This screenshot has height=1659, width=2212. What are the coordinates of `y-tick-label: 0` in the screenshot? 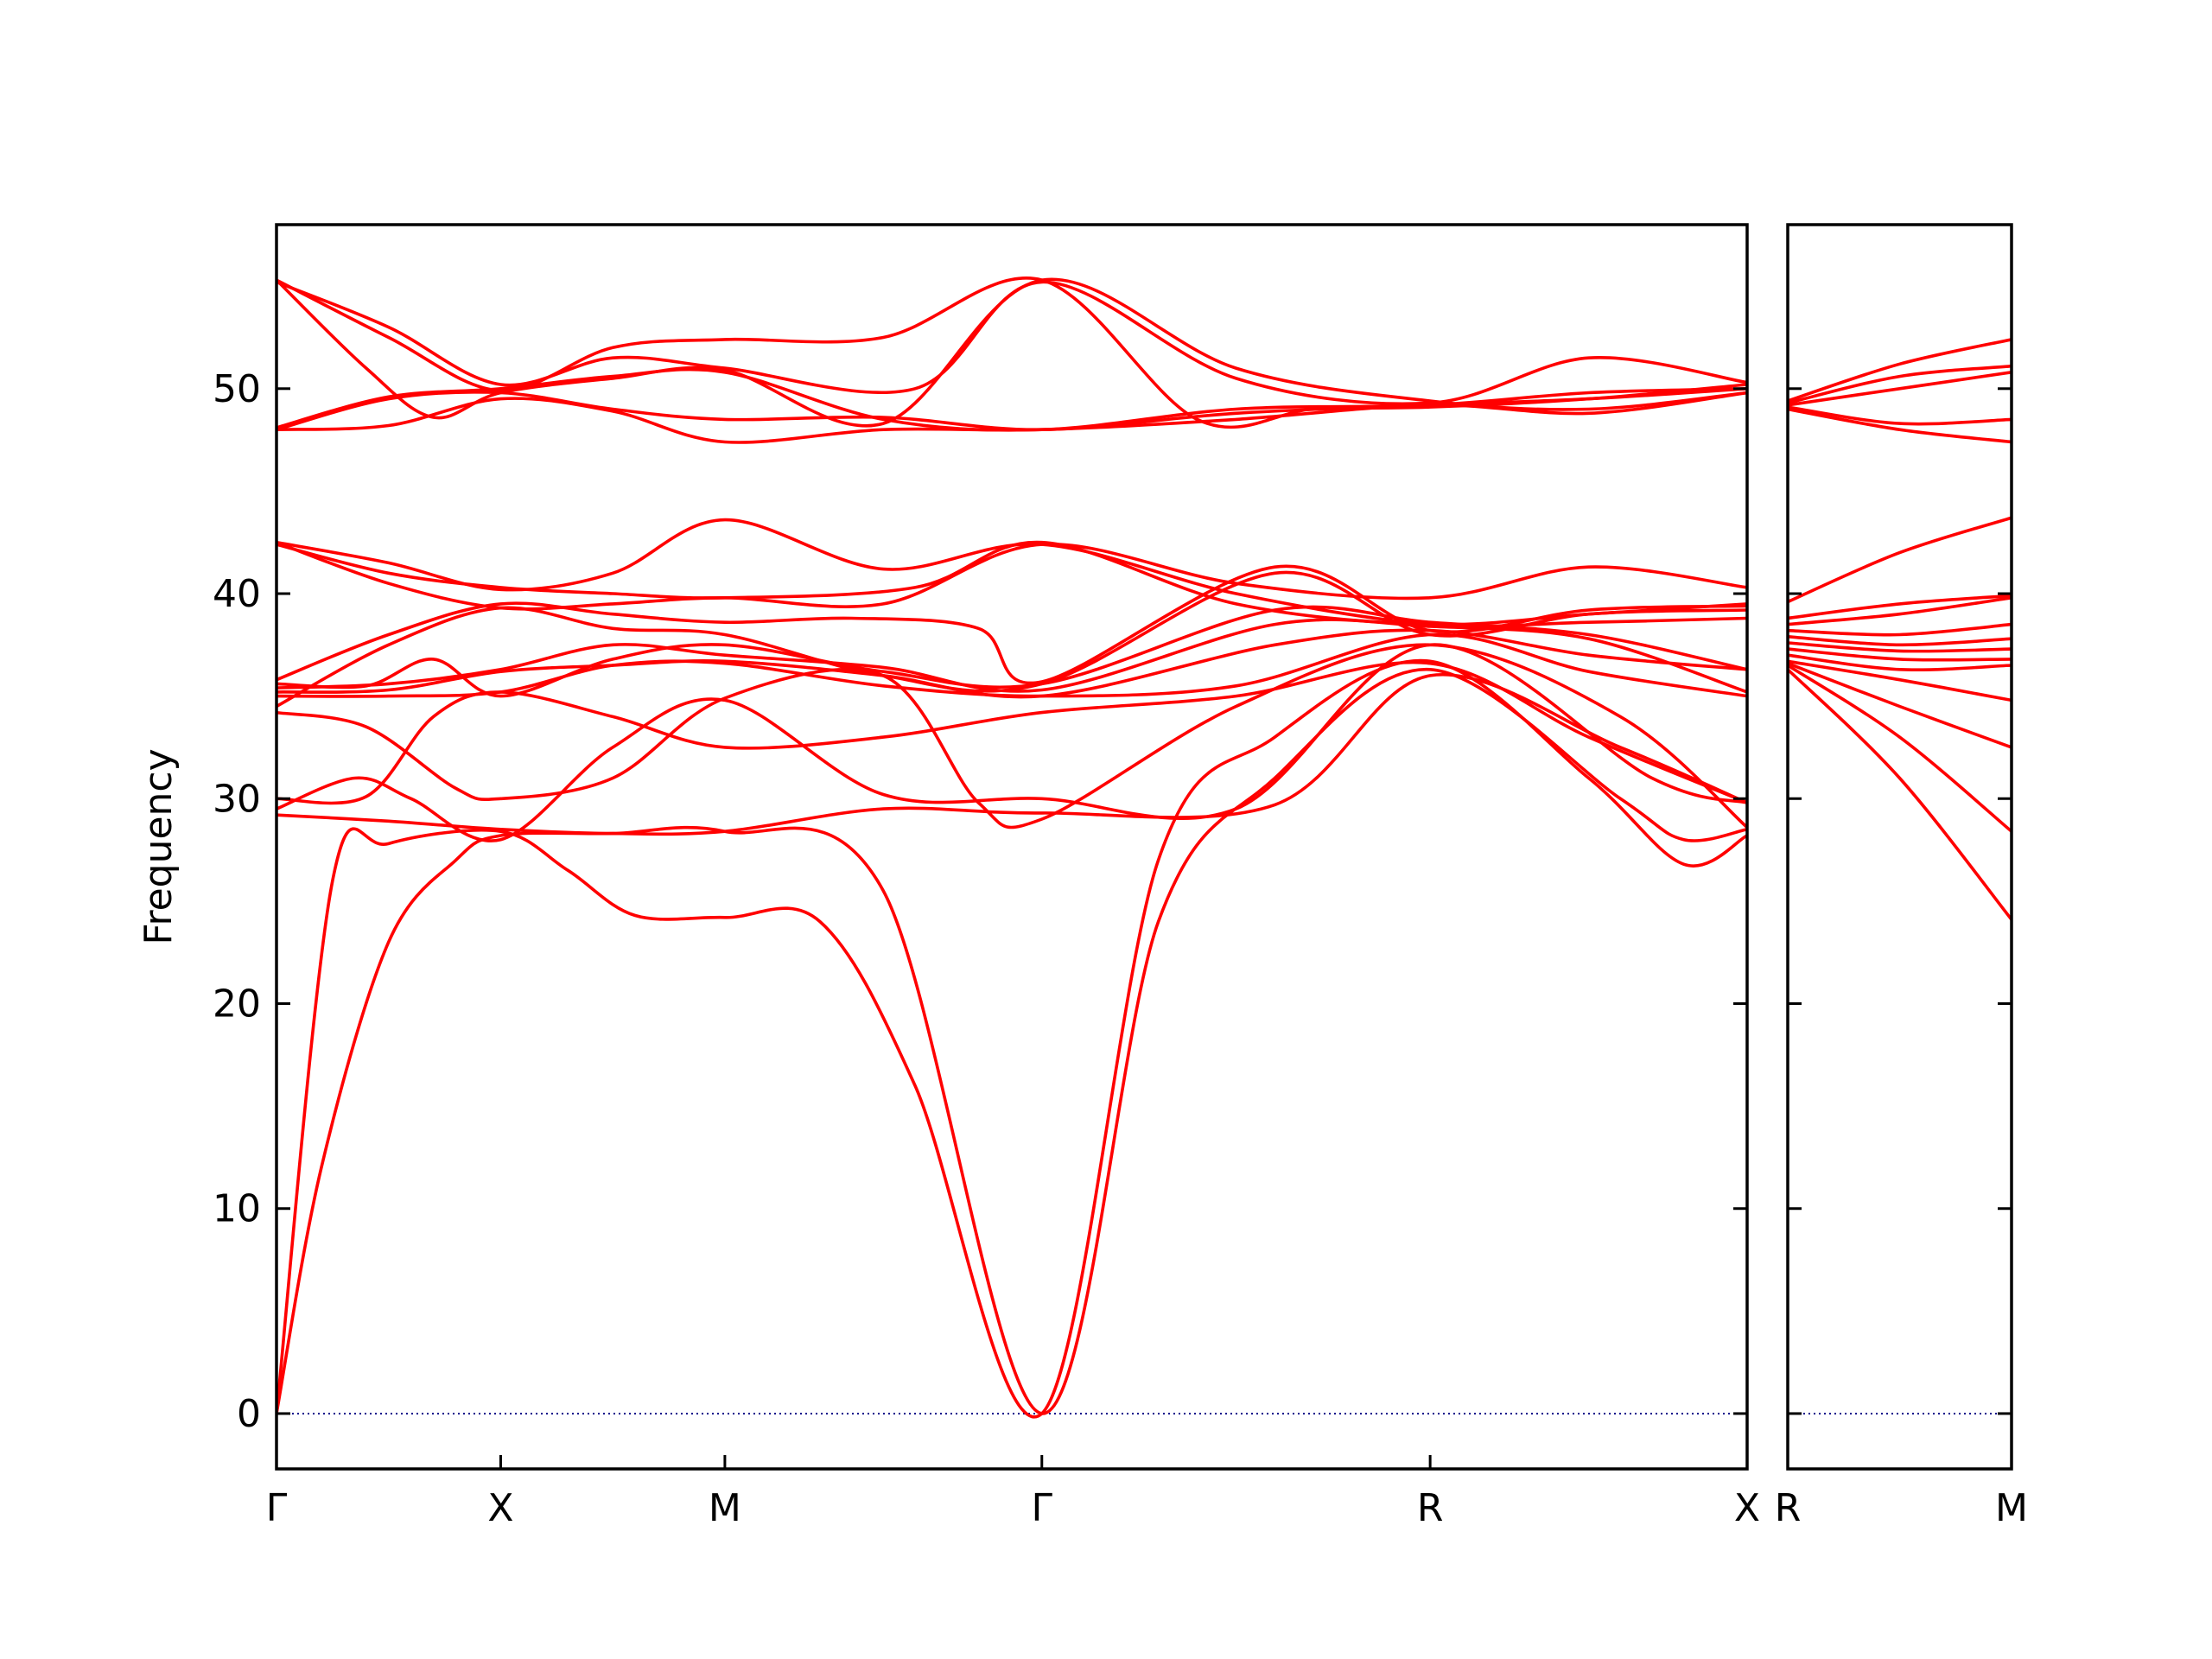 It's located at (249, 1414).